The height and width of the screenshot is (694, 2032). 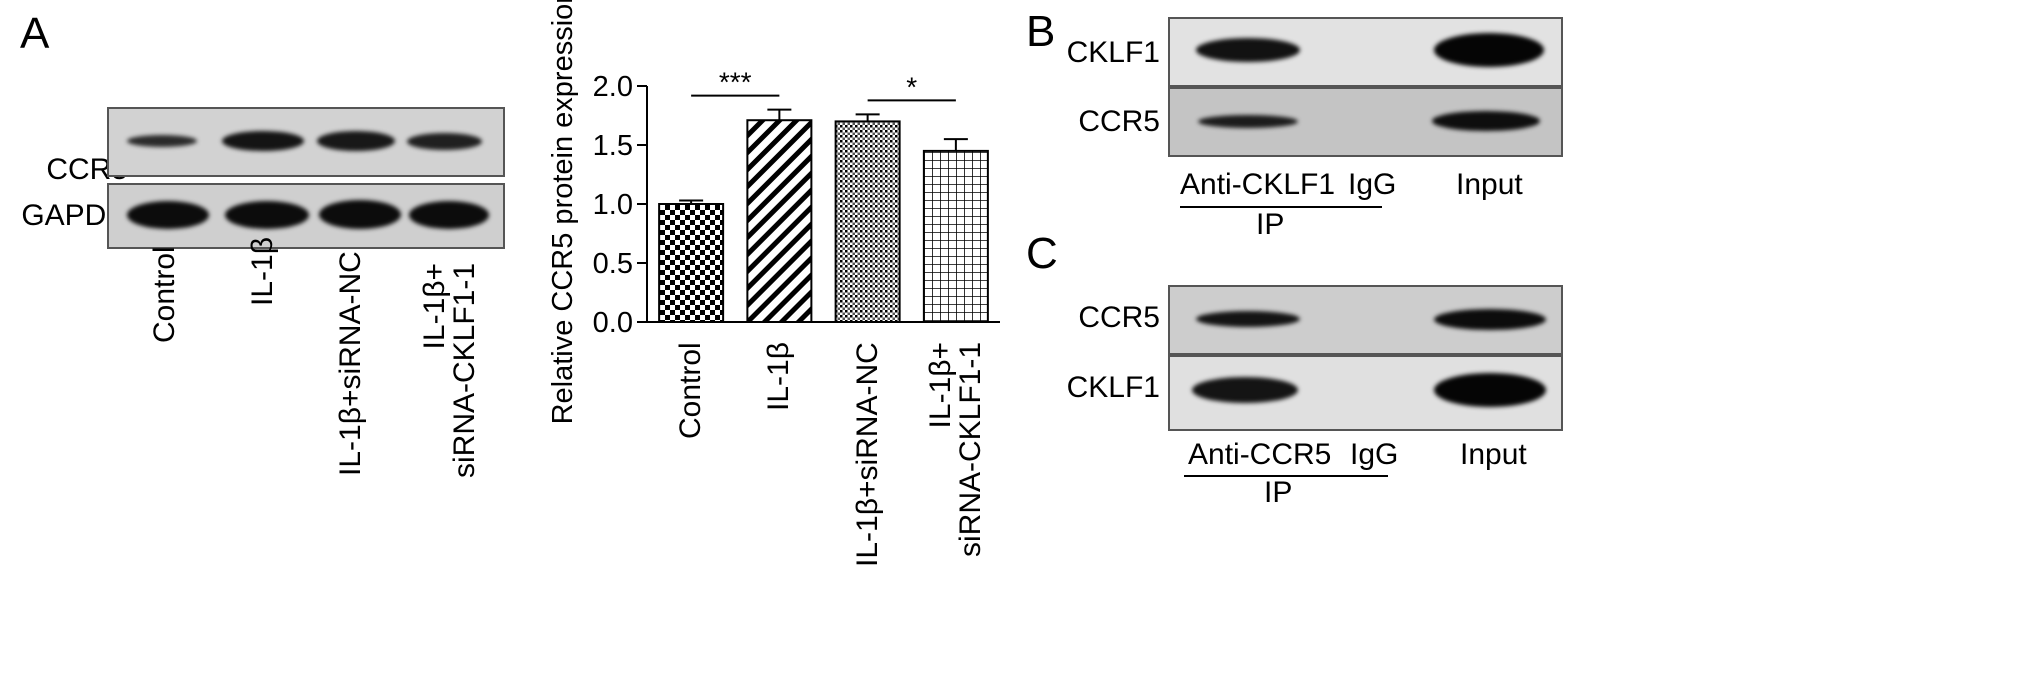 I want to click on blot-c-ccr5-strip, so click(x=1365, y=320).